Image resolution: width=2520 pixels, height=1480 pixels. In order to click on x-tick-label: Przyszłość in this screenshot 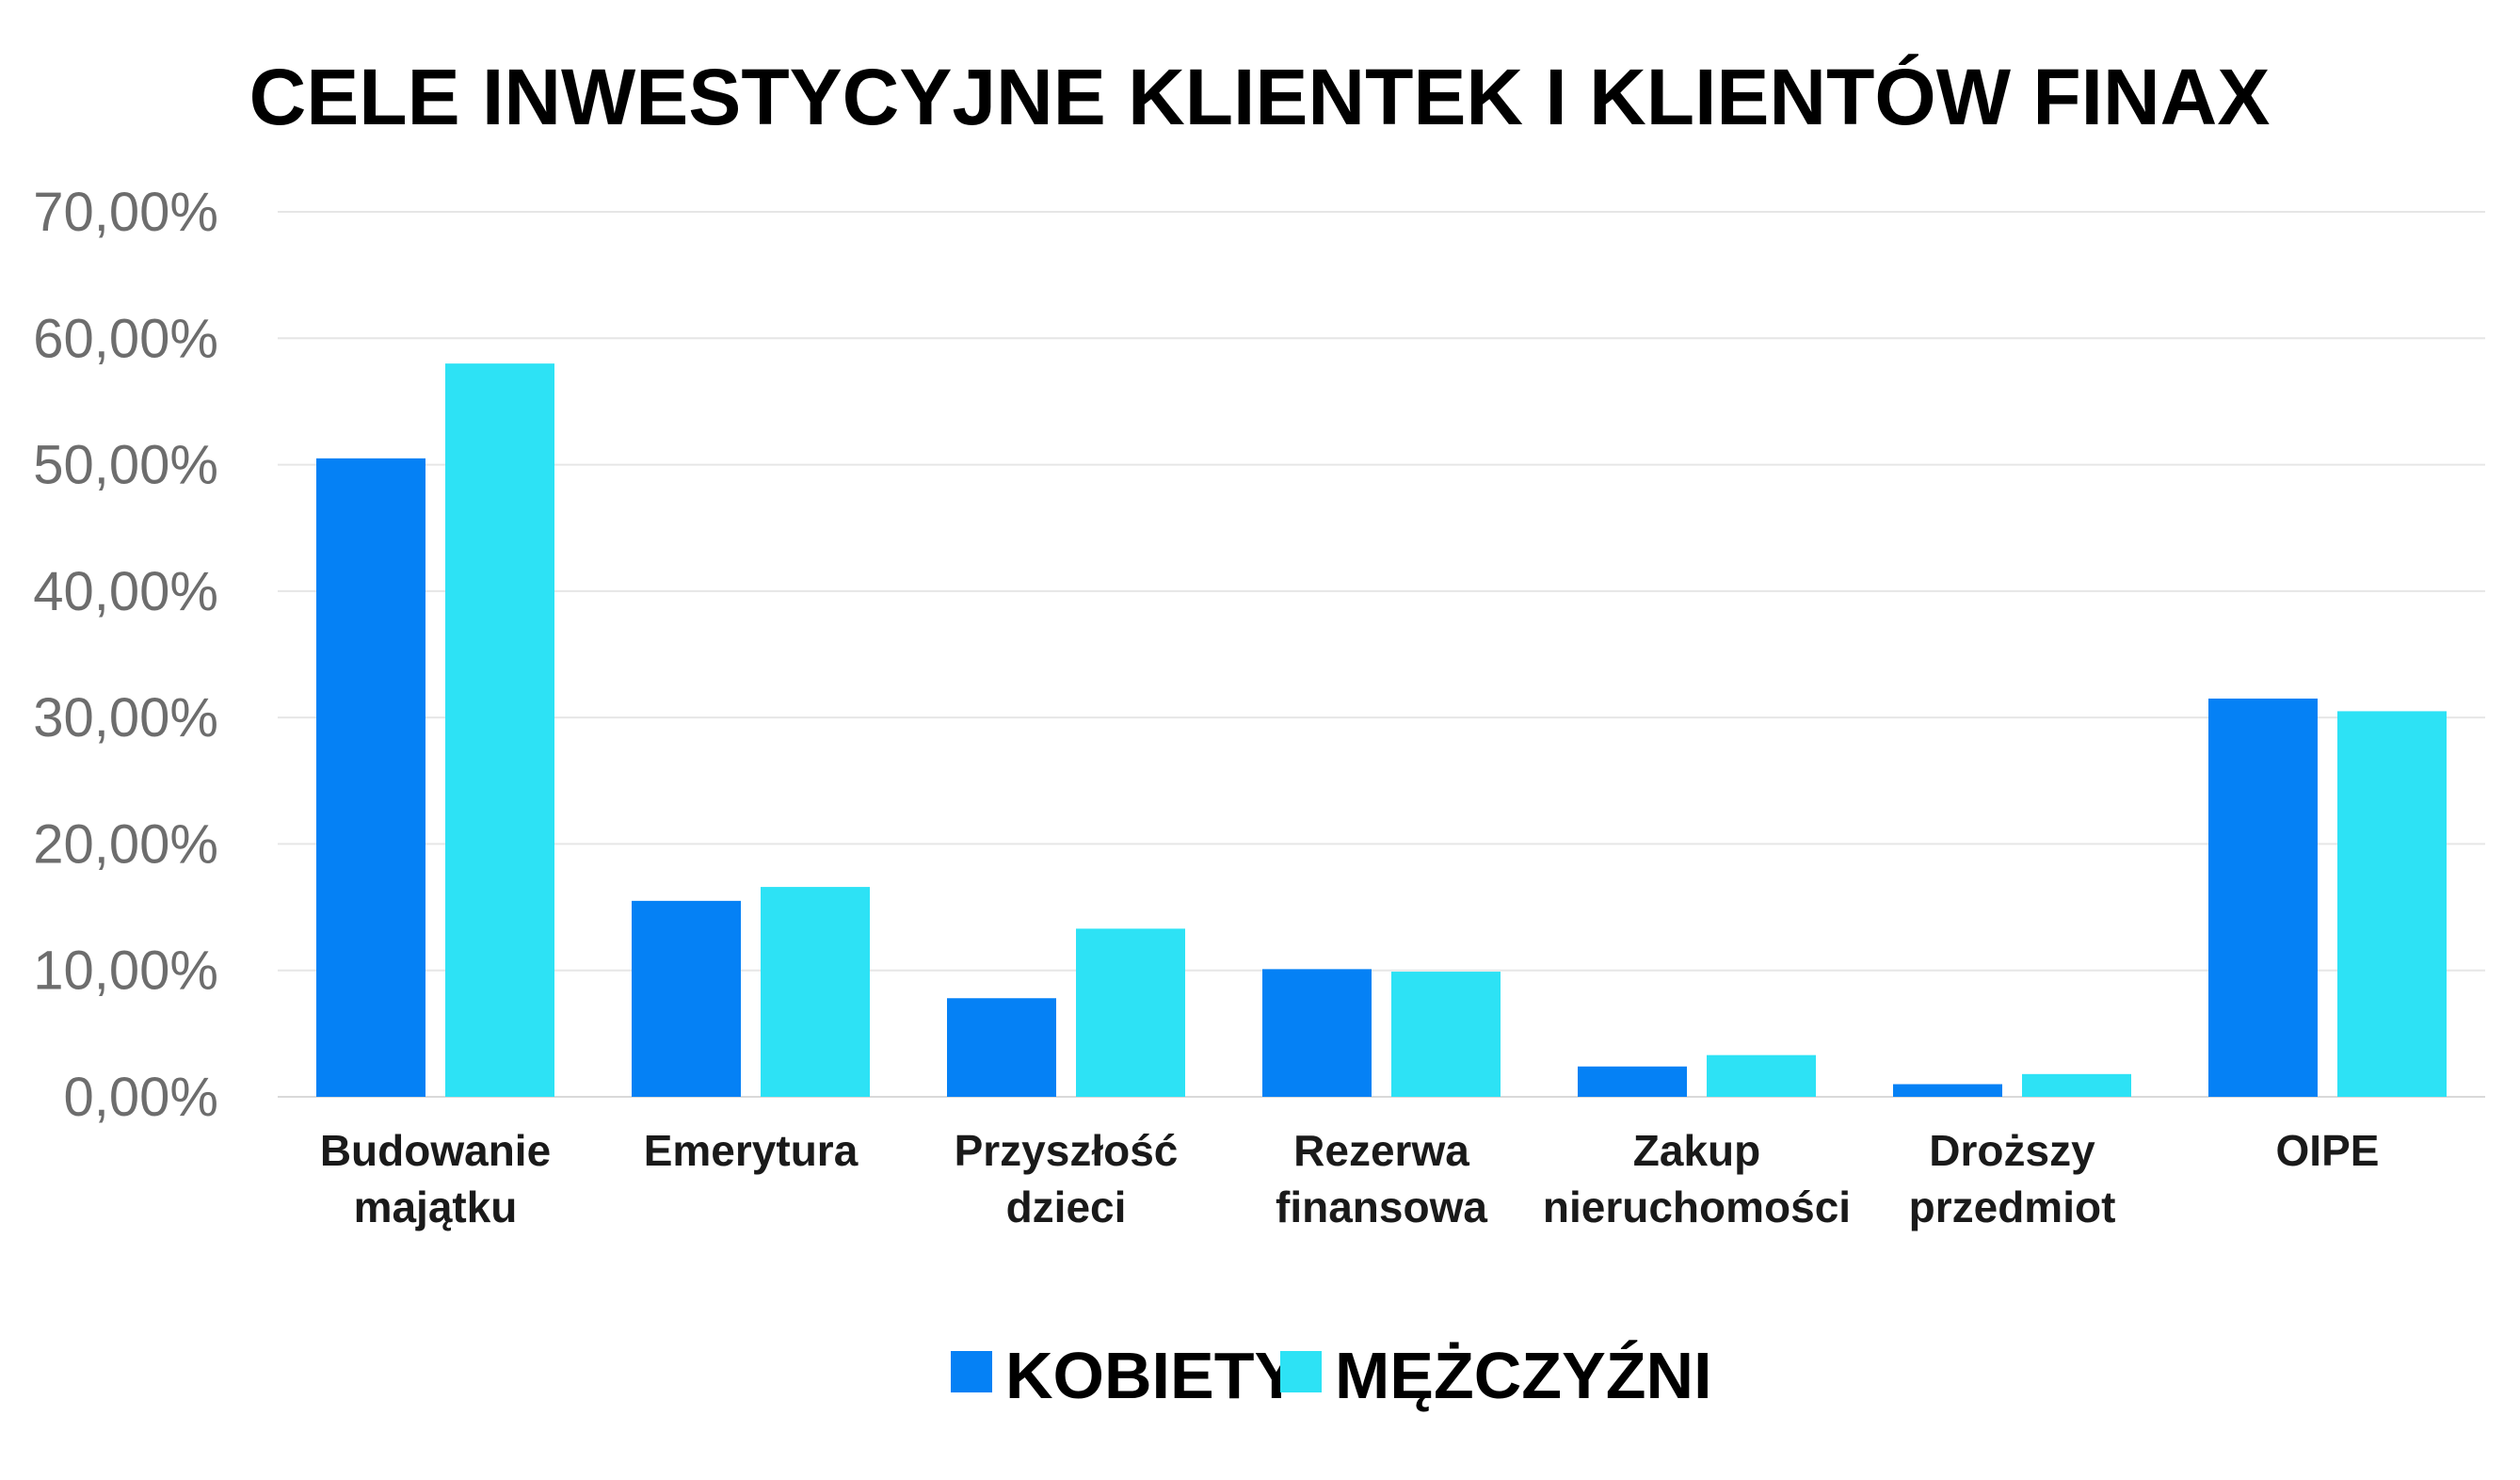, I will do `click(1067, 1150)`.